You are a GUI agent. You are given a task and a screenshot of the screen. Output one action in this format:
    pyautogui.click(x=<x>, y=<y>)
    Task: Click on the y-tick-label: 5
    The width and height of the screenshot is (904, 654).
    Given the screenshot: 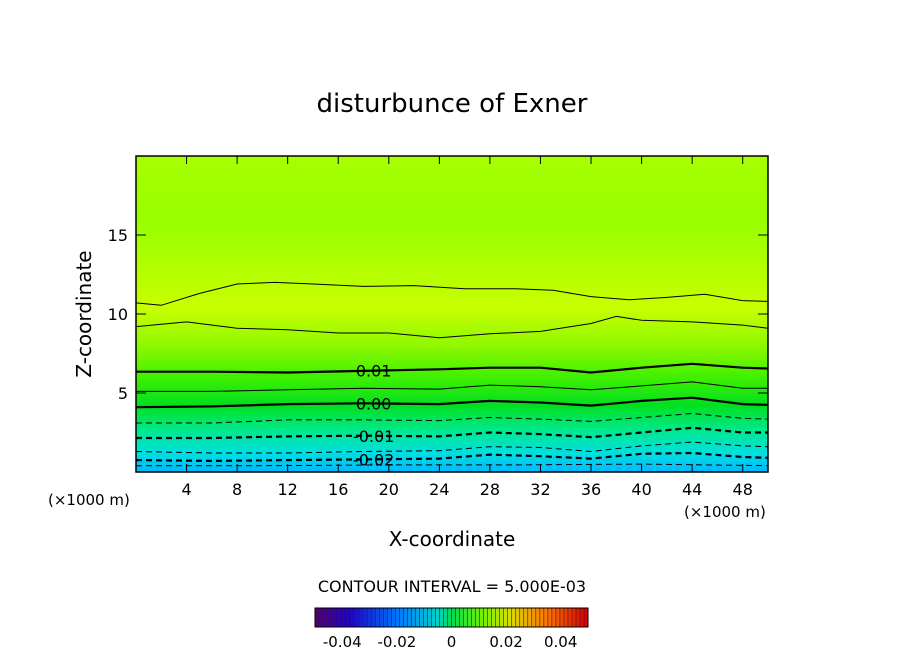 What is the action you would take?
    pyautogui.click(x=123, y=393)
    